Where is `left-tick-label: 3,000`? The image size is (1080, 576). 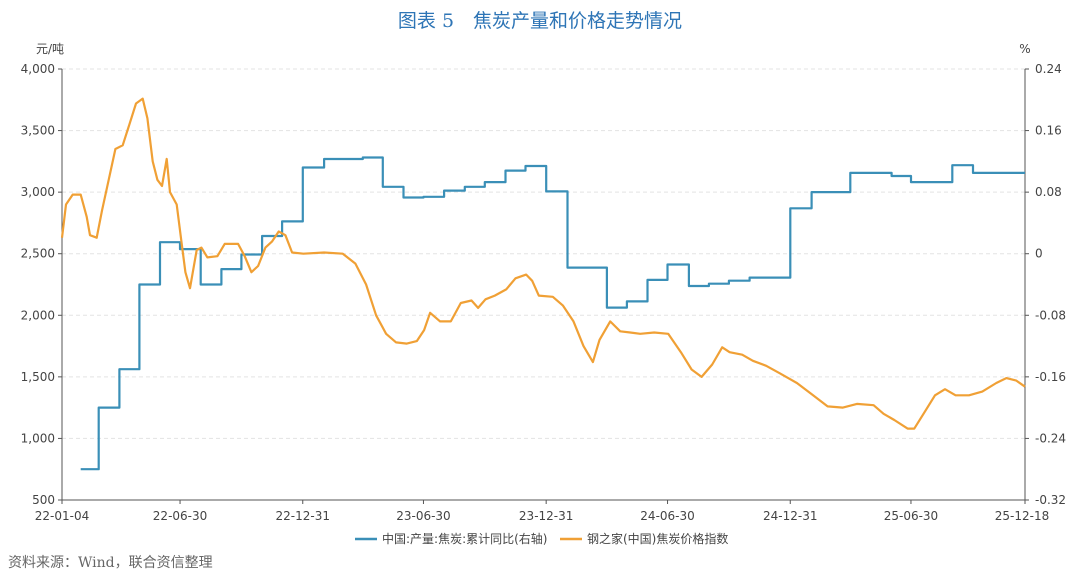 left-tick-label: 3,000 is located at coordinates (38, 192).